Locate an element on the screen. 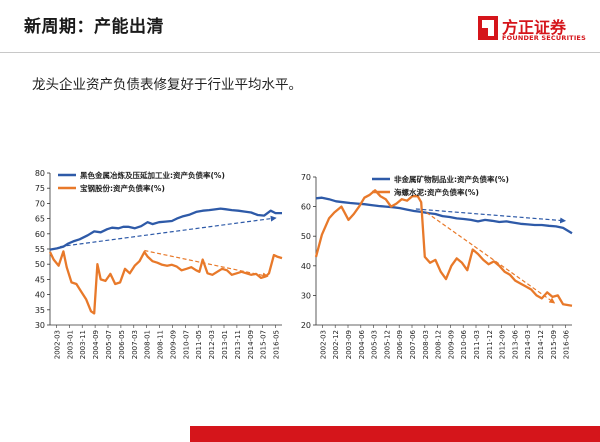 The image size is (600, 442). y-tick-label: 80 is located at coordinates (40, 173).